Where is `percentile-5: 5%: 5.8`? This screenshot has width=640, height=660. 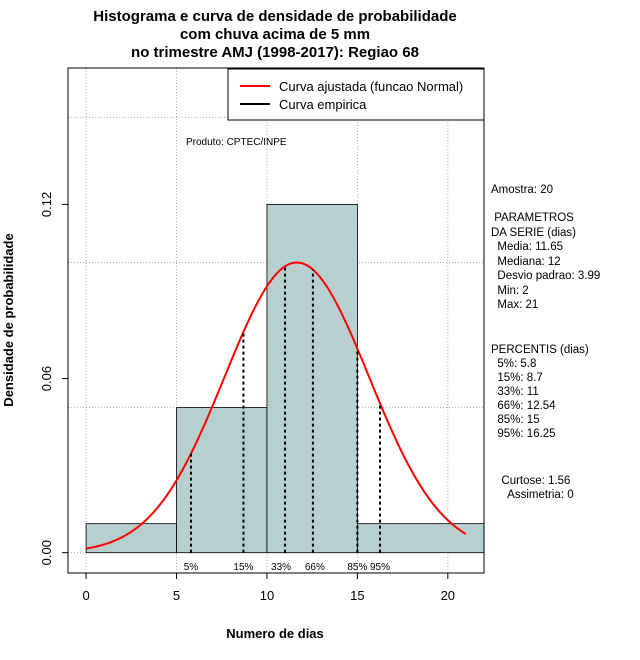 percentile-5: 5%: 5.8 is located at coordinates (513, 364).